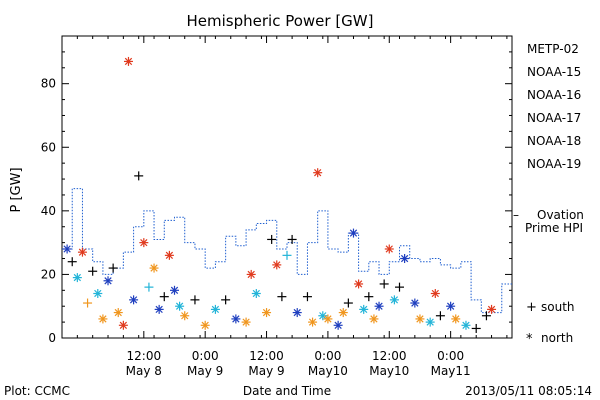 This screenshot has height=400, width=600. I want to click on x-tick-label-date: May 8, so click(144, 371).